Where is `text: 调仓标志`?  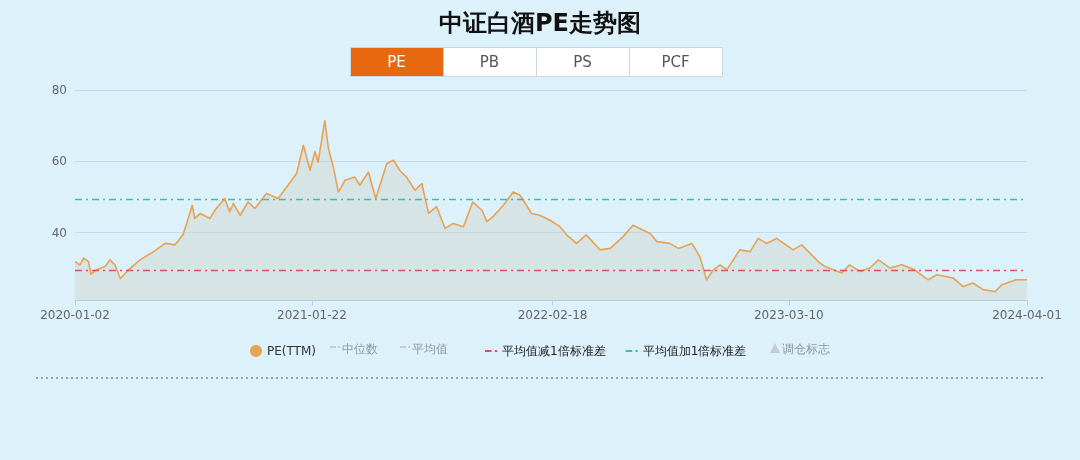 text: 调仓标志 is located at coordinates (806, 349).